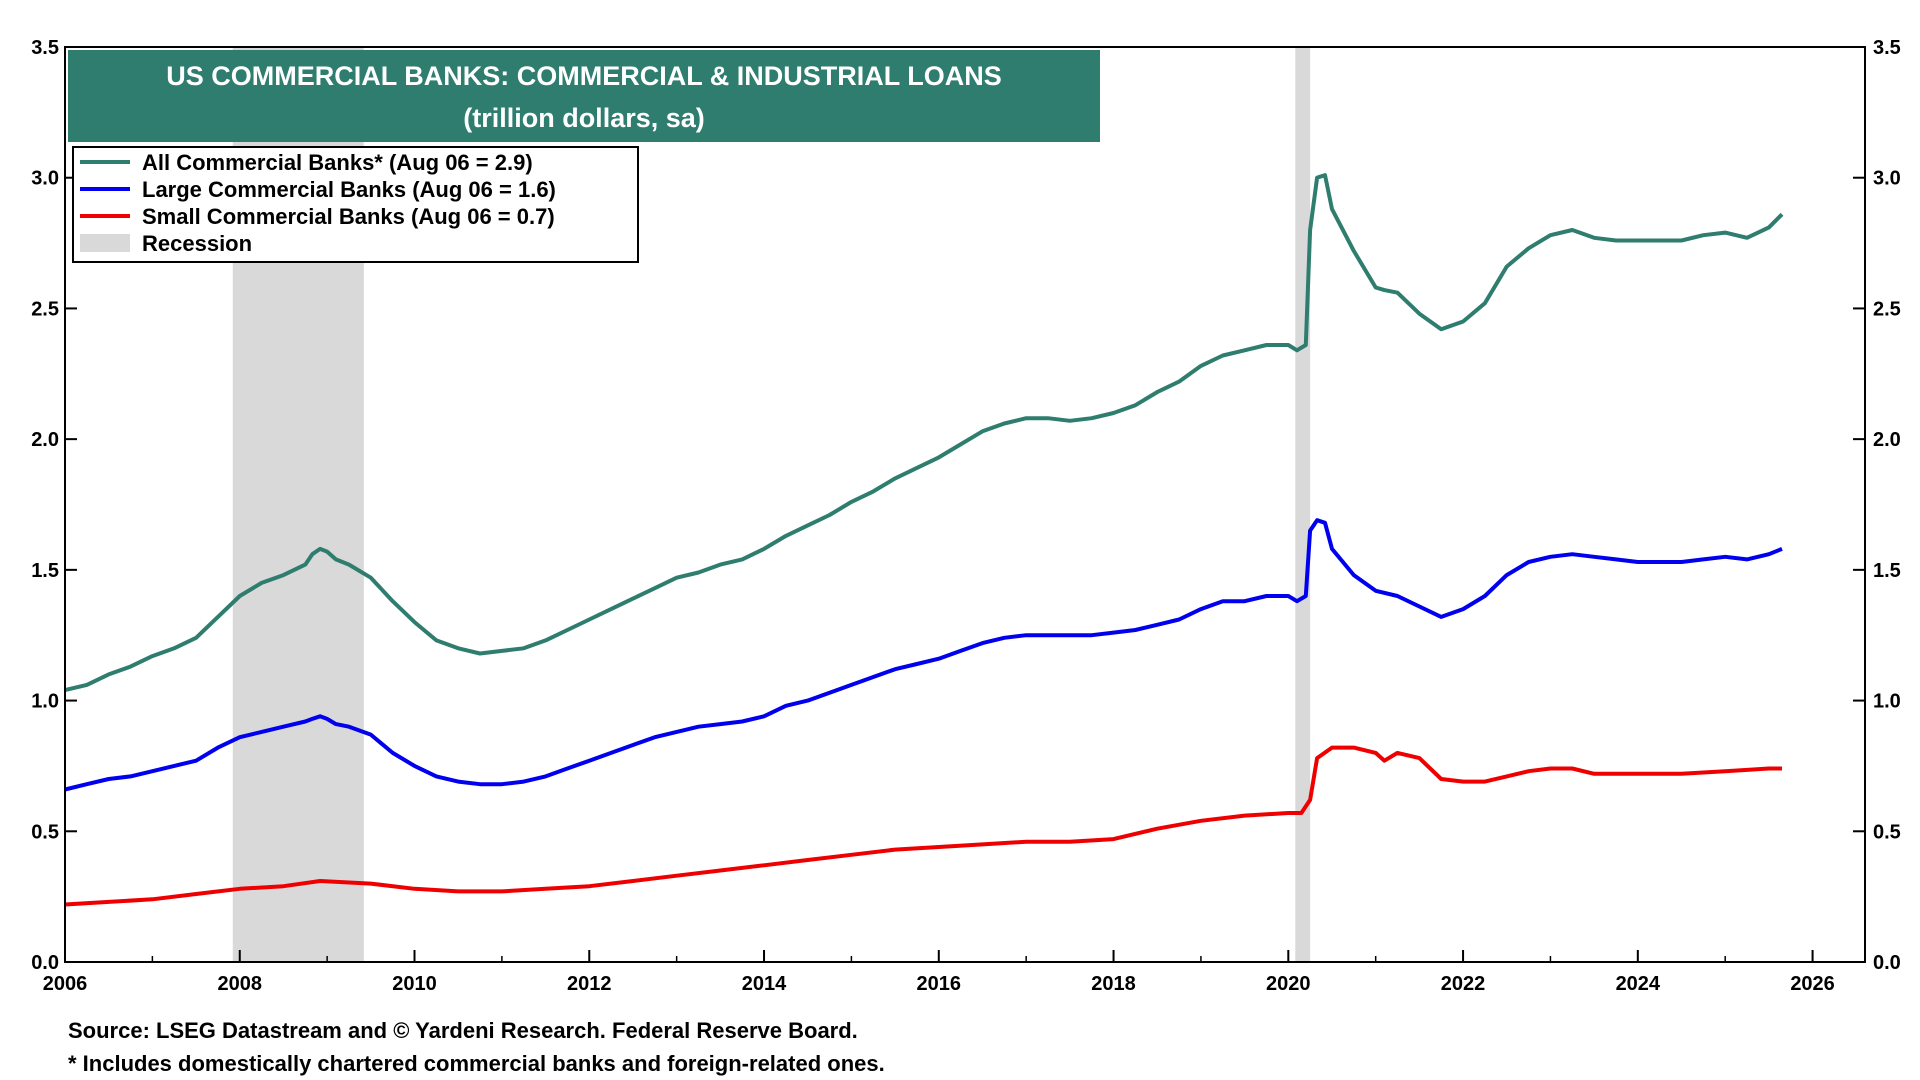  I want to click on y-tick-label-right-6: 3.0, so click(1887, 179).